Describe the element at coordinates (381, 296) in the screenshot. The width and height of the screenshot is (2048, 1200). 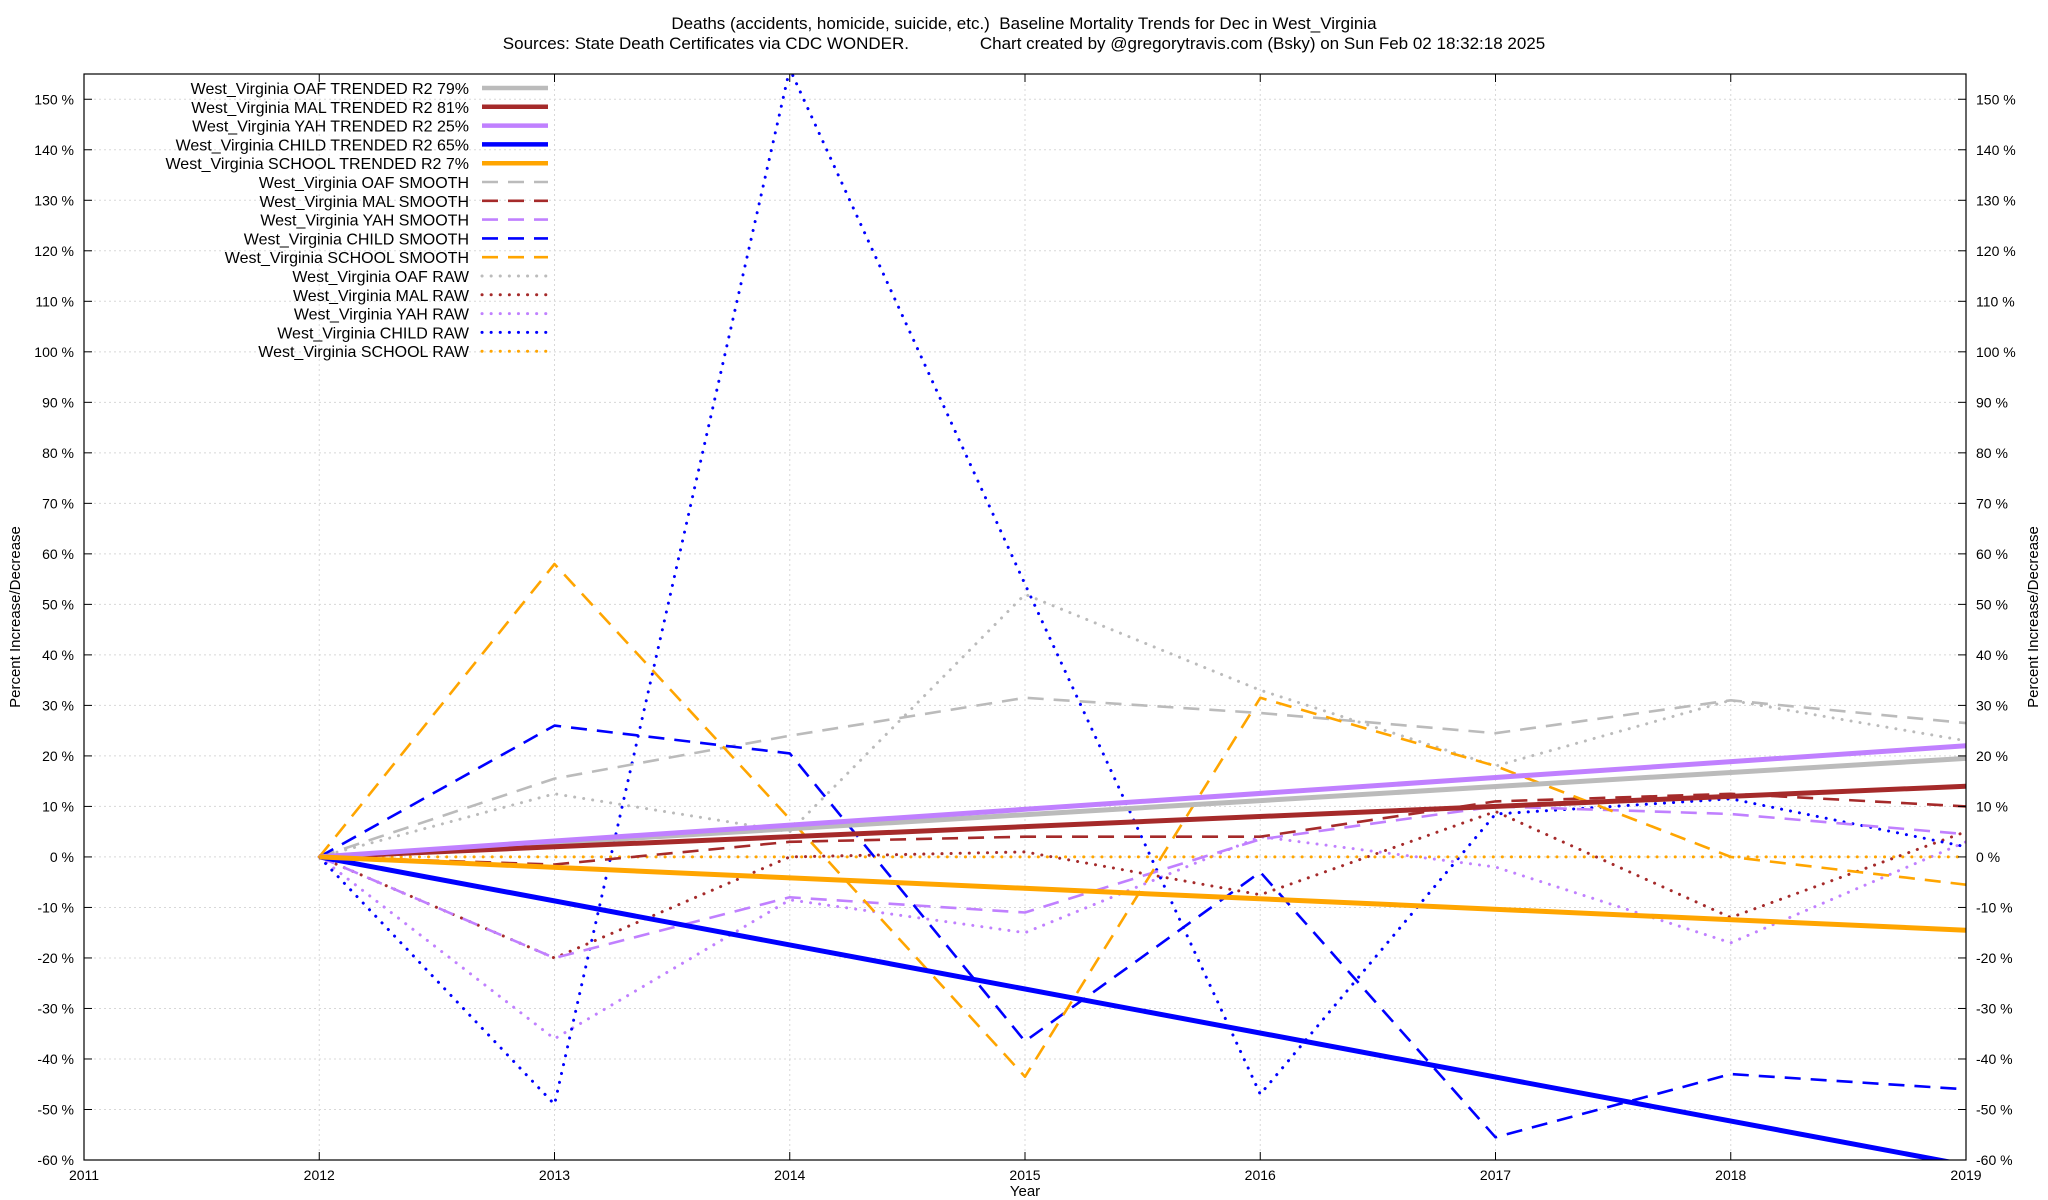
I see `legend-label: West_Virginia MAL RAW` at that location.